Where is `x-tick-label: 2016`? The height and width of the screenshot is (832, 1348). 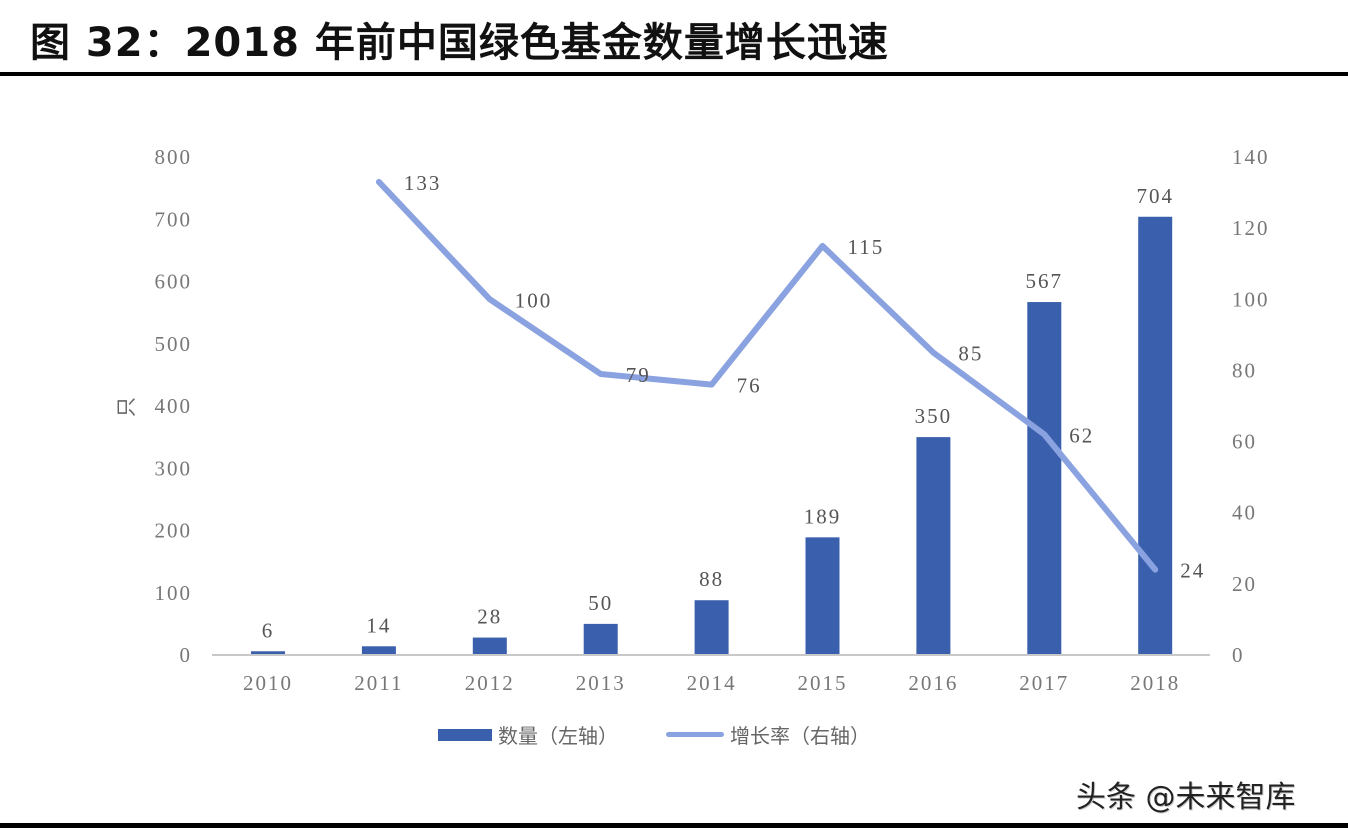 x-tick-label: 2016 is located at coordinates (933, 683).